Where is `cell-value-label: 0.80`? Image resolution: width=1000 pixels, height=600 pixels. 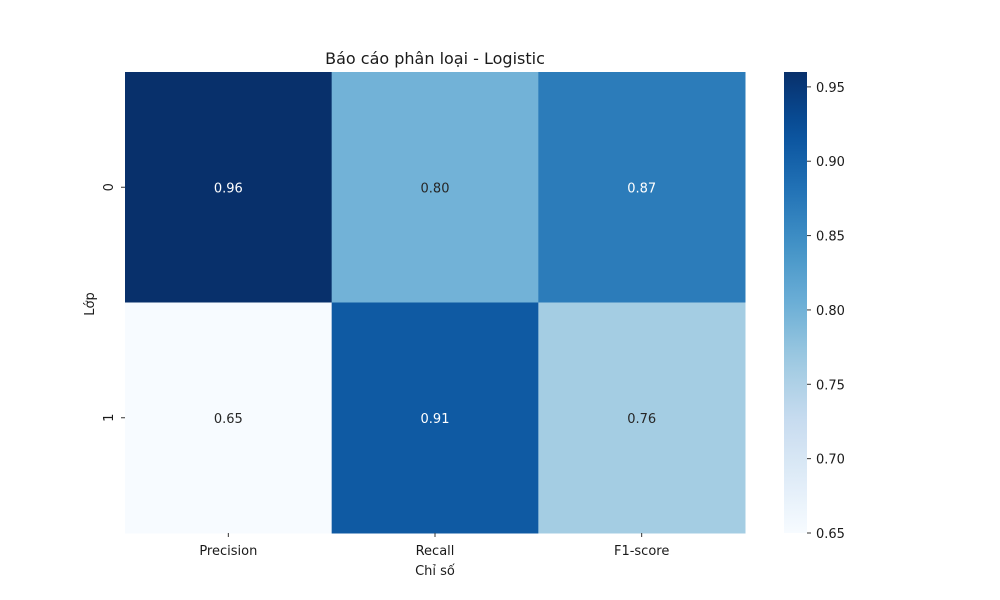 cell-value-label: 0.80 is located at coordinates (435, 188).